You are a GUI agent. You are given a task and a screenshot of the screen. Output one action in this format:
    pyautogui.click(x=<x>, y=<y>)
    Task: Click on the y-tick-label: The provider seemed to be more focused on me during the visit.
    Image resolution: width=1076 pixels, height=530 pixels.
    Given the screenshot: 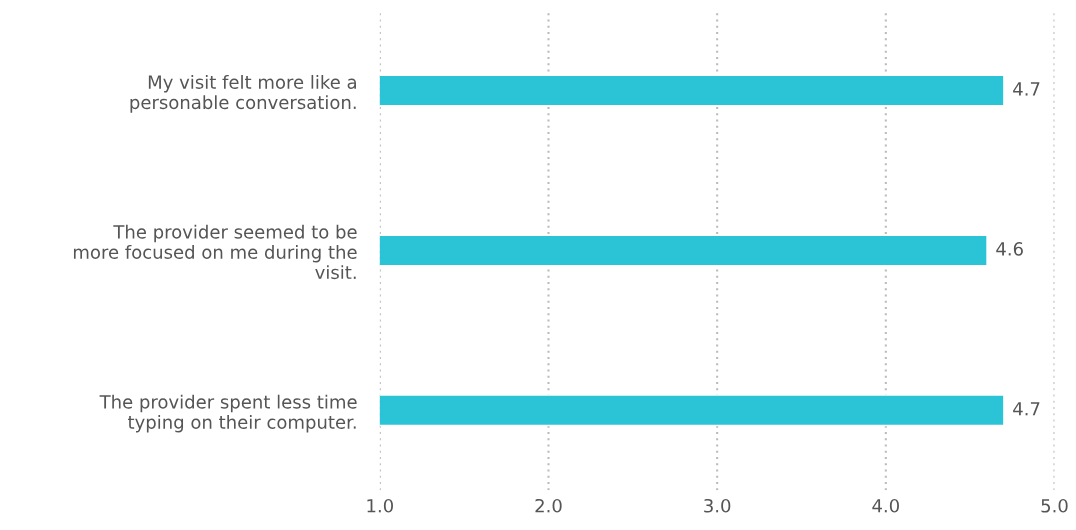 What is the action you would take?
    pyautogui.click(x=215, y=252)
    